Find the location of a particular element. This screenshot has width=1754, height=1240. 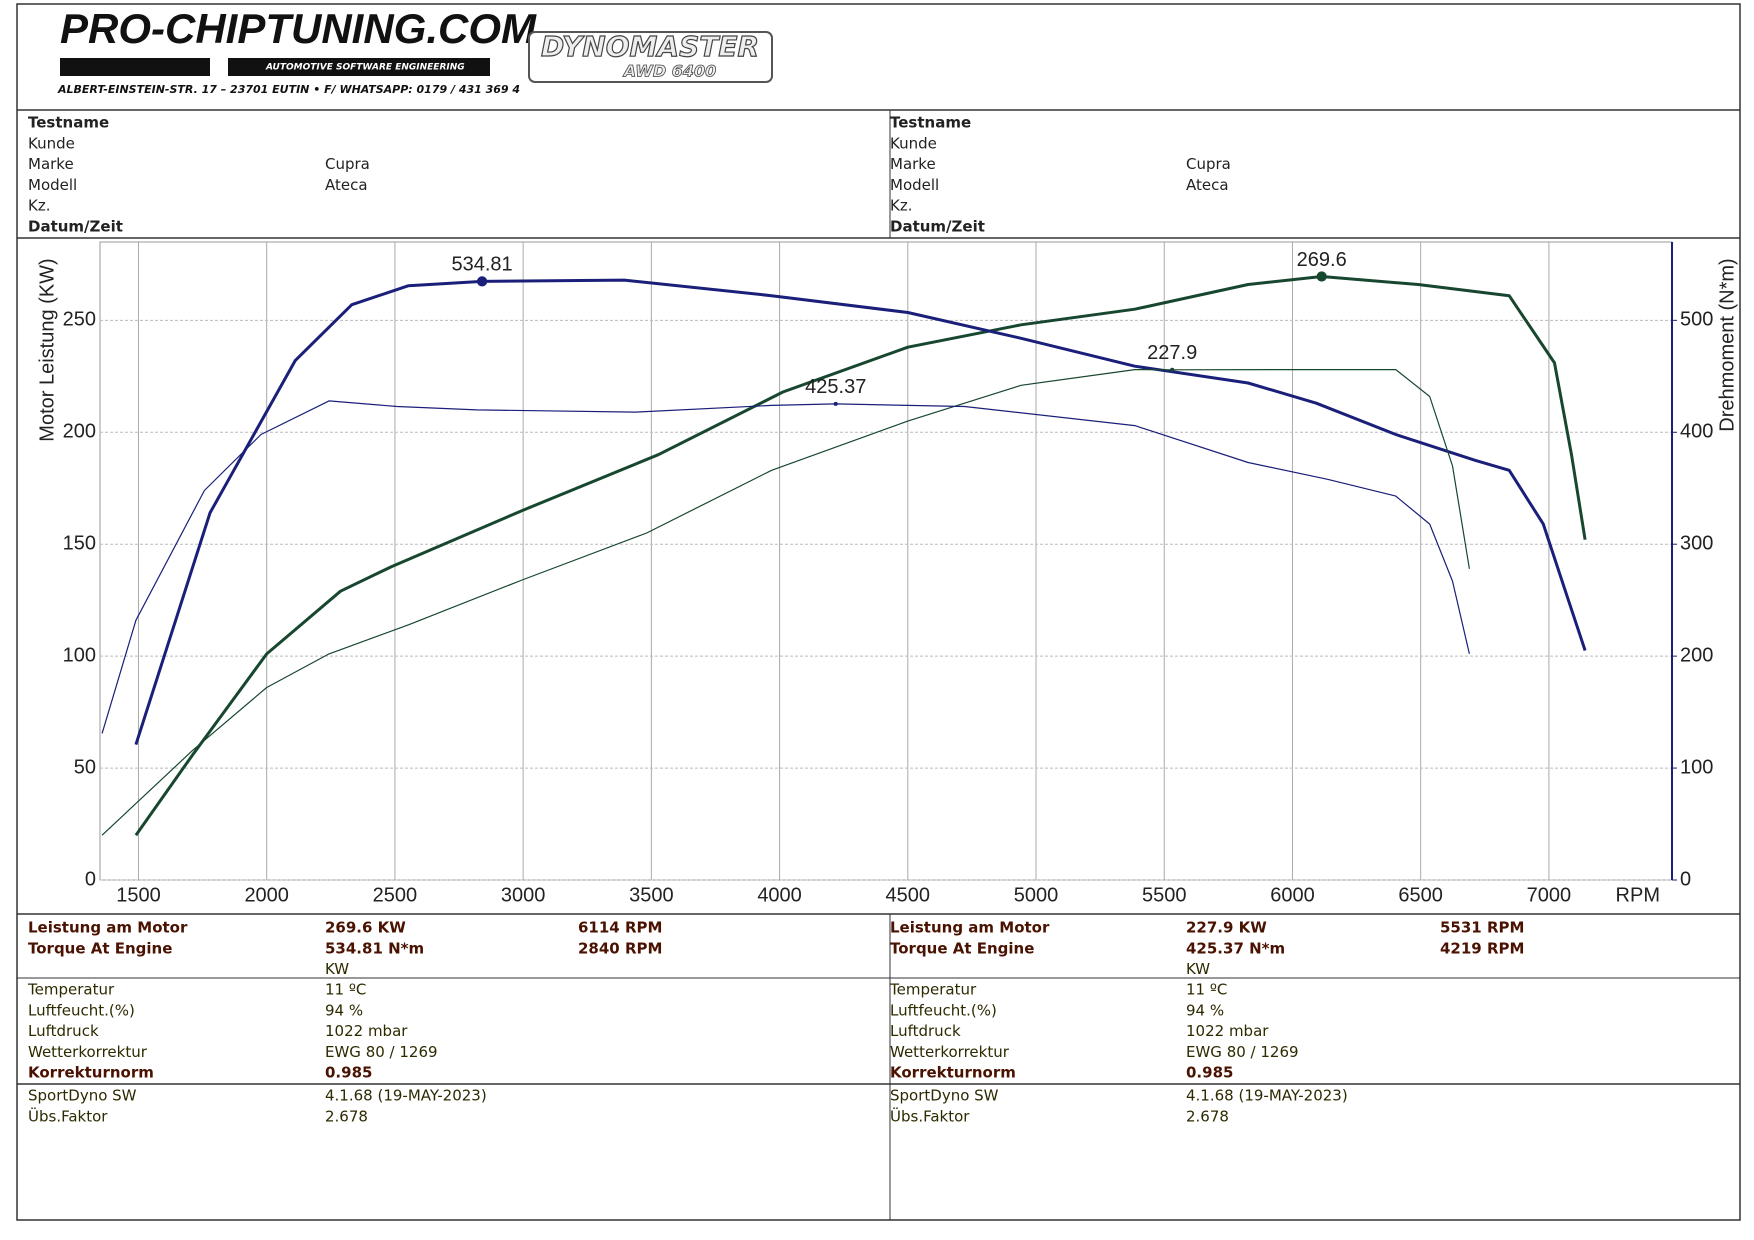

x-tick-label: 4000 is located at coordinates (779, 895).